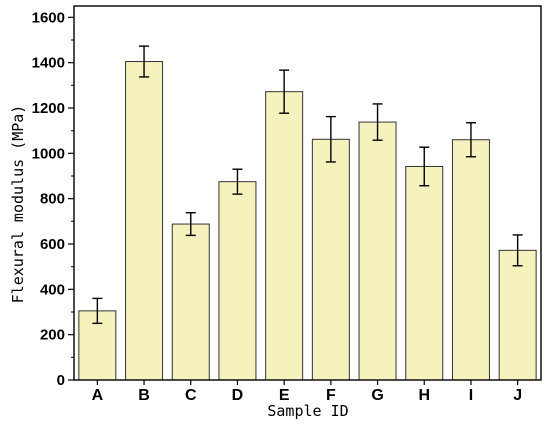 This screenshot has height=426, width=550. Describe the element at coordinates (517, 315) in the screenshot. I see `bar-j` at that location.